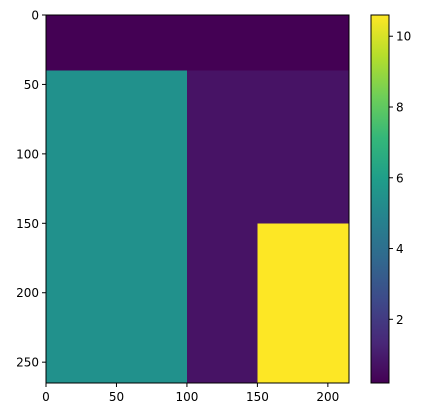 The width and height of the screenshot is (429, 418). I want to click on y-tick-label: 0, so click(35, 16).